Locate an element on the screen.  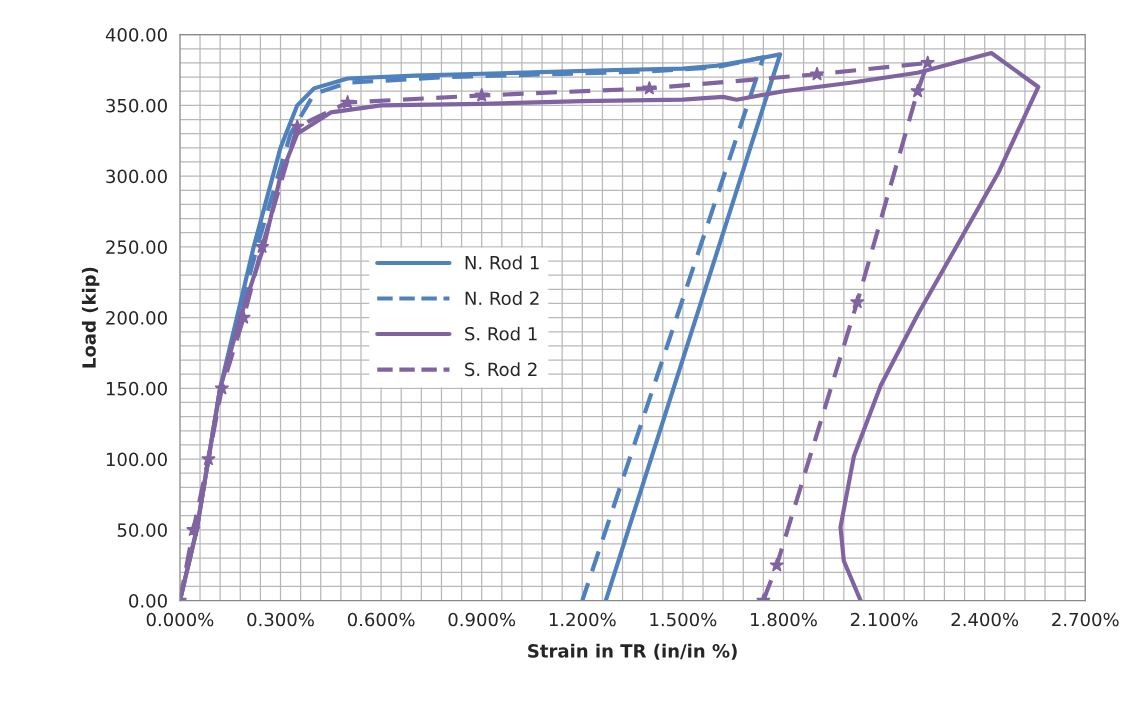
y-tick-label: 350.00 is located at coordinates (136, 105).